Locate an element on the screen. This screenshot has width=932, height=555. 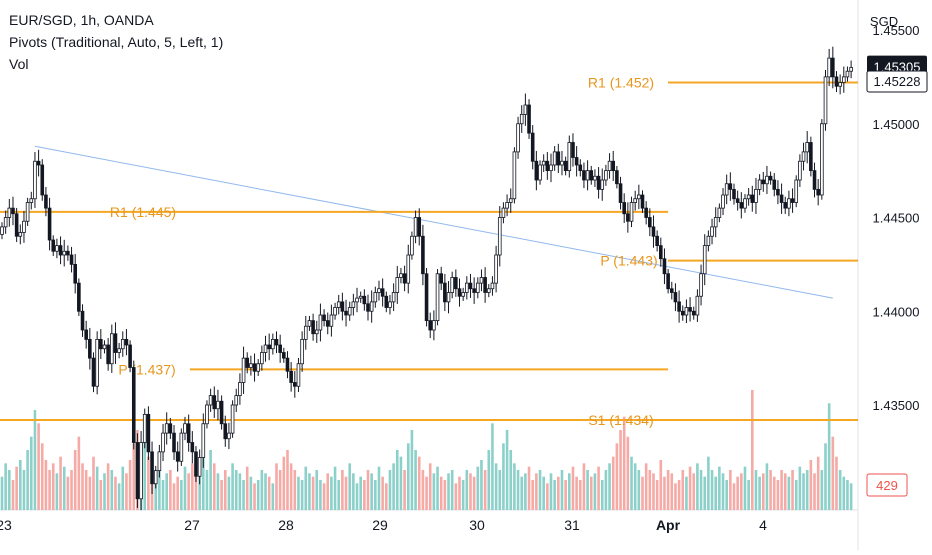
symbol-title: EUR/SGD, 1h, OANDA is located at coordinates (81, 20).